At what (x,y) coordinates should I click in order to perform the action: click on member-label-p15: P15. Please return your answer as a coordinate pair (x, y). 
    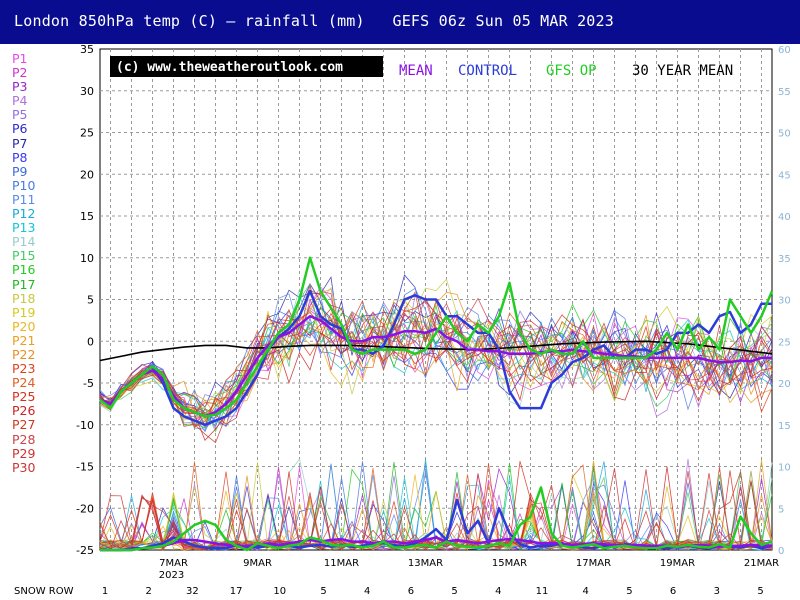
    Looking at the image, I should click on (24, 256).